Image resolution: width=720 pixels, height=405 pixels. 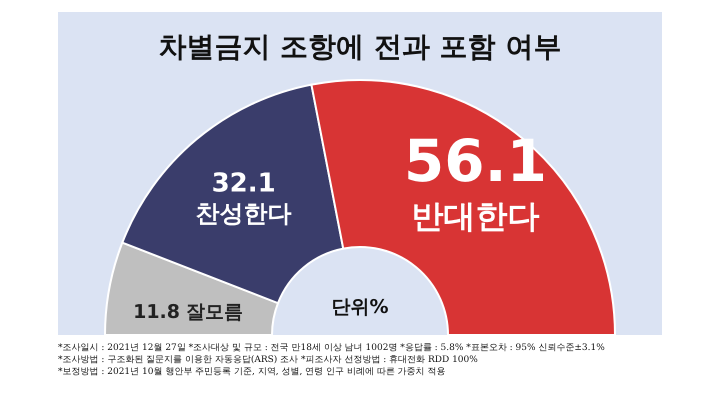 I want to click on data-label: 11.8, so click(x=156, y=312).